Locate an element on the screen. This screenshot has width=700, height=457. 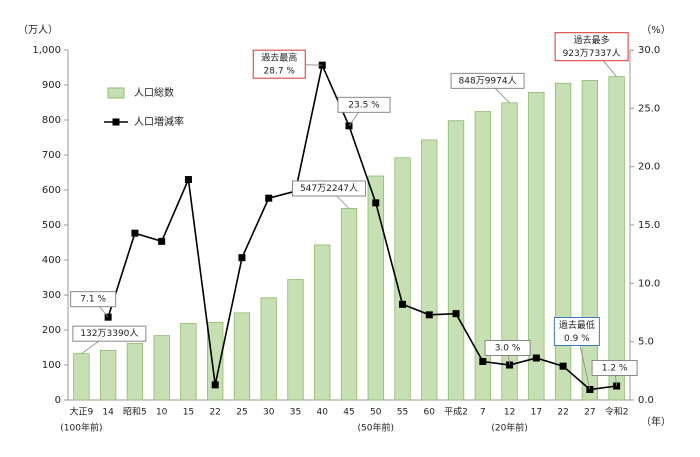
legend-label: 人口総数 is located at coordinates (154, 92).